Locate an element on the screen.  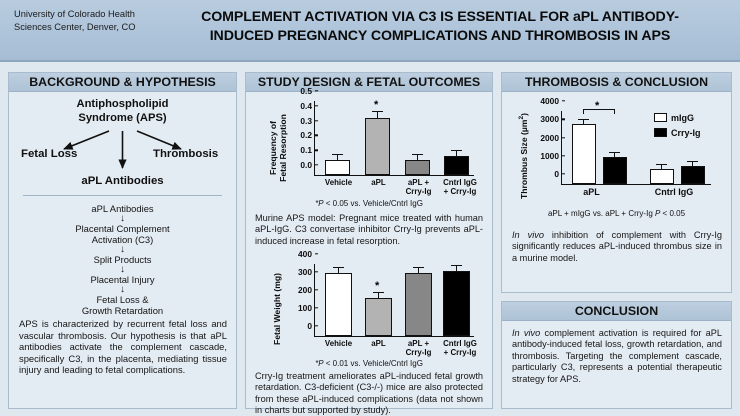
chart3-xlabel-cntrl: Cntrl IgG is located at coordinates (674, 192).